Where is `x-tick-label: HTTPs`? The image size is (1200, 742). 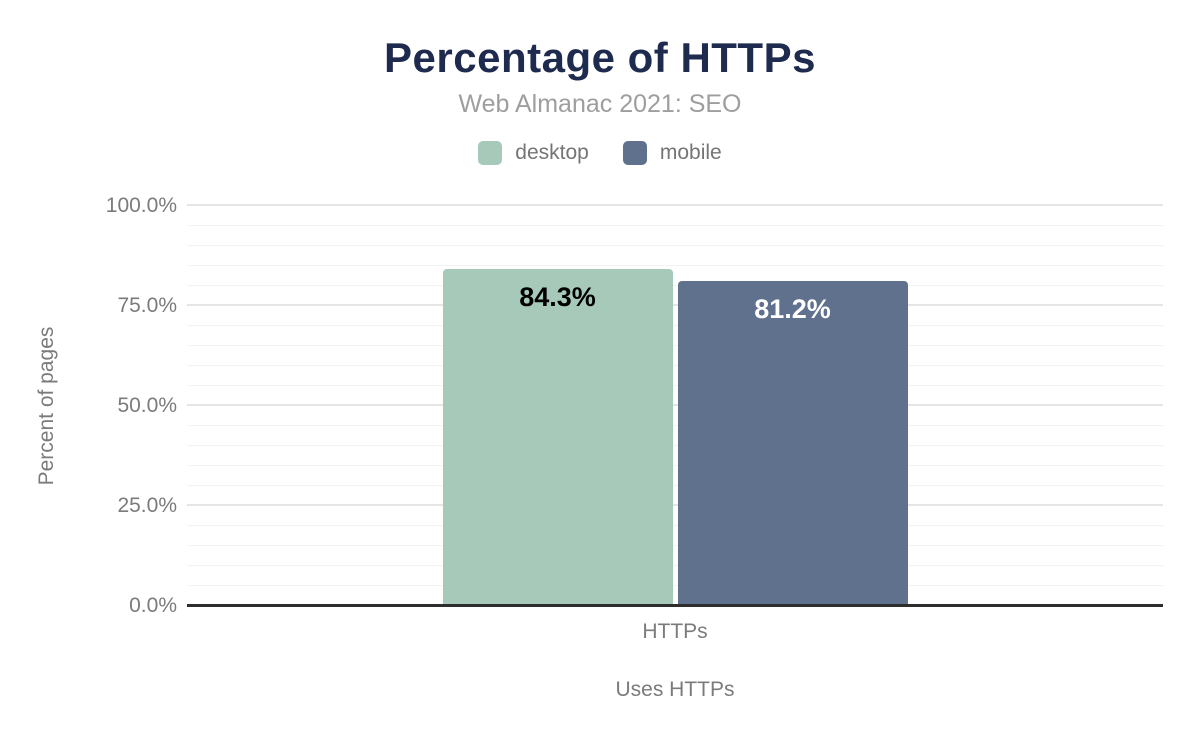 x-tick-label: HTTPs is located at coordinates (675, 631).